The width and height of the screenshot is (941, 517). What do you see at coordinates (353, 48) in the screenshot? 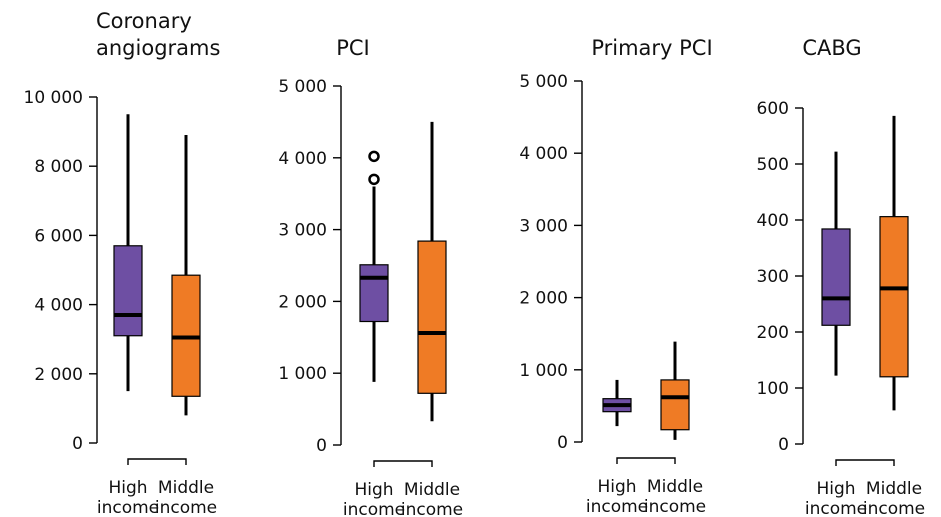
I see `chart-title: PCI` at bounding box center [353, 48].